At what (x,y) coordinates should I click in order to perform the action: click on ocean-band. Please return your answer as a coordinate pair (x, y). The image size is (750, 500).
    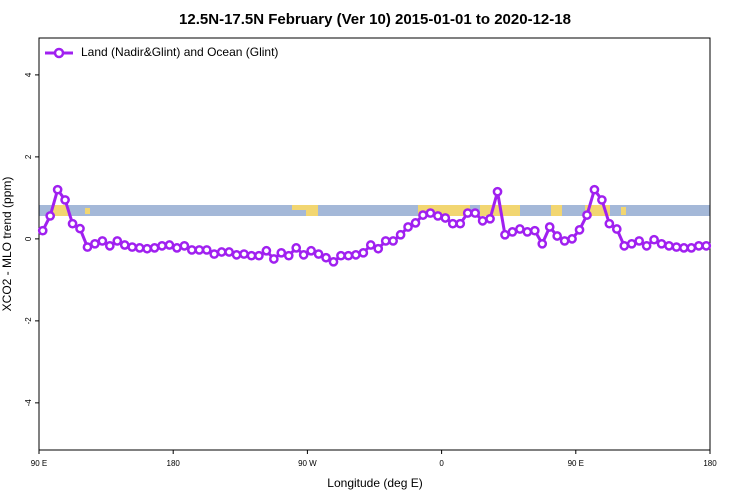
    Looking at the image, I should click on (374, 210).